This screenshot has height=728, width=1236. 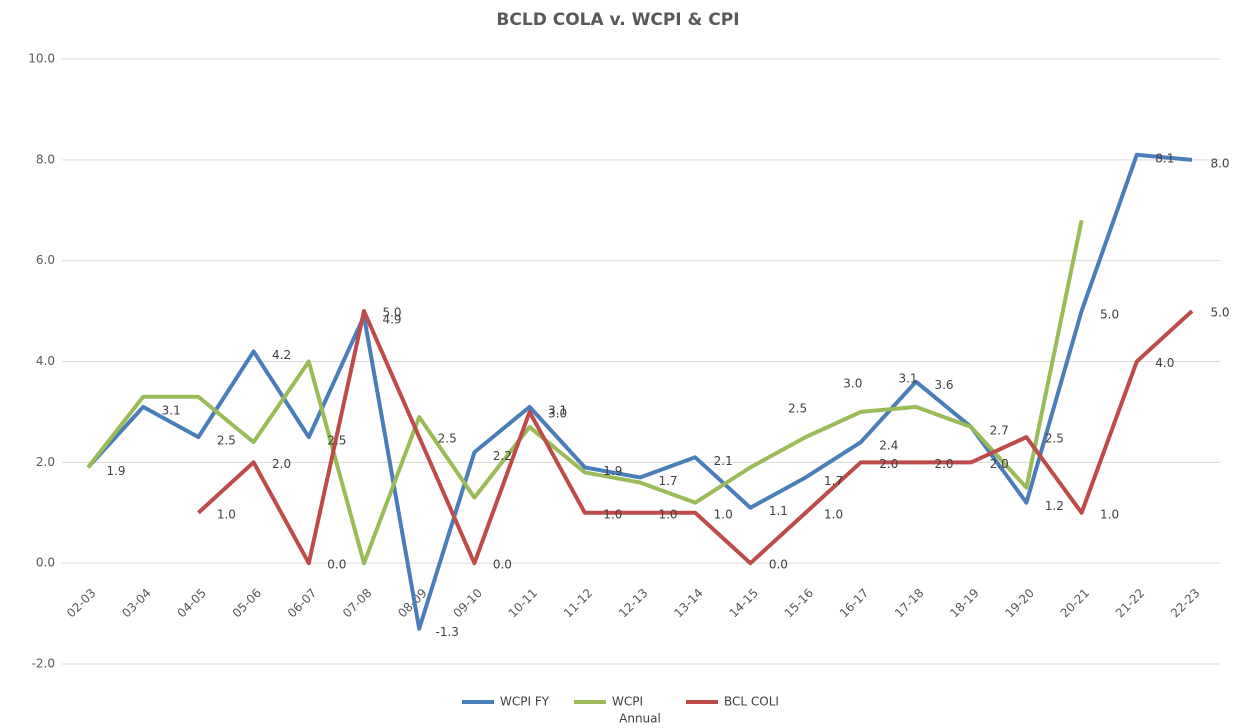 I want to click on y-tick-label: 10.0, so click(x=41, y=59).